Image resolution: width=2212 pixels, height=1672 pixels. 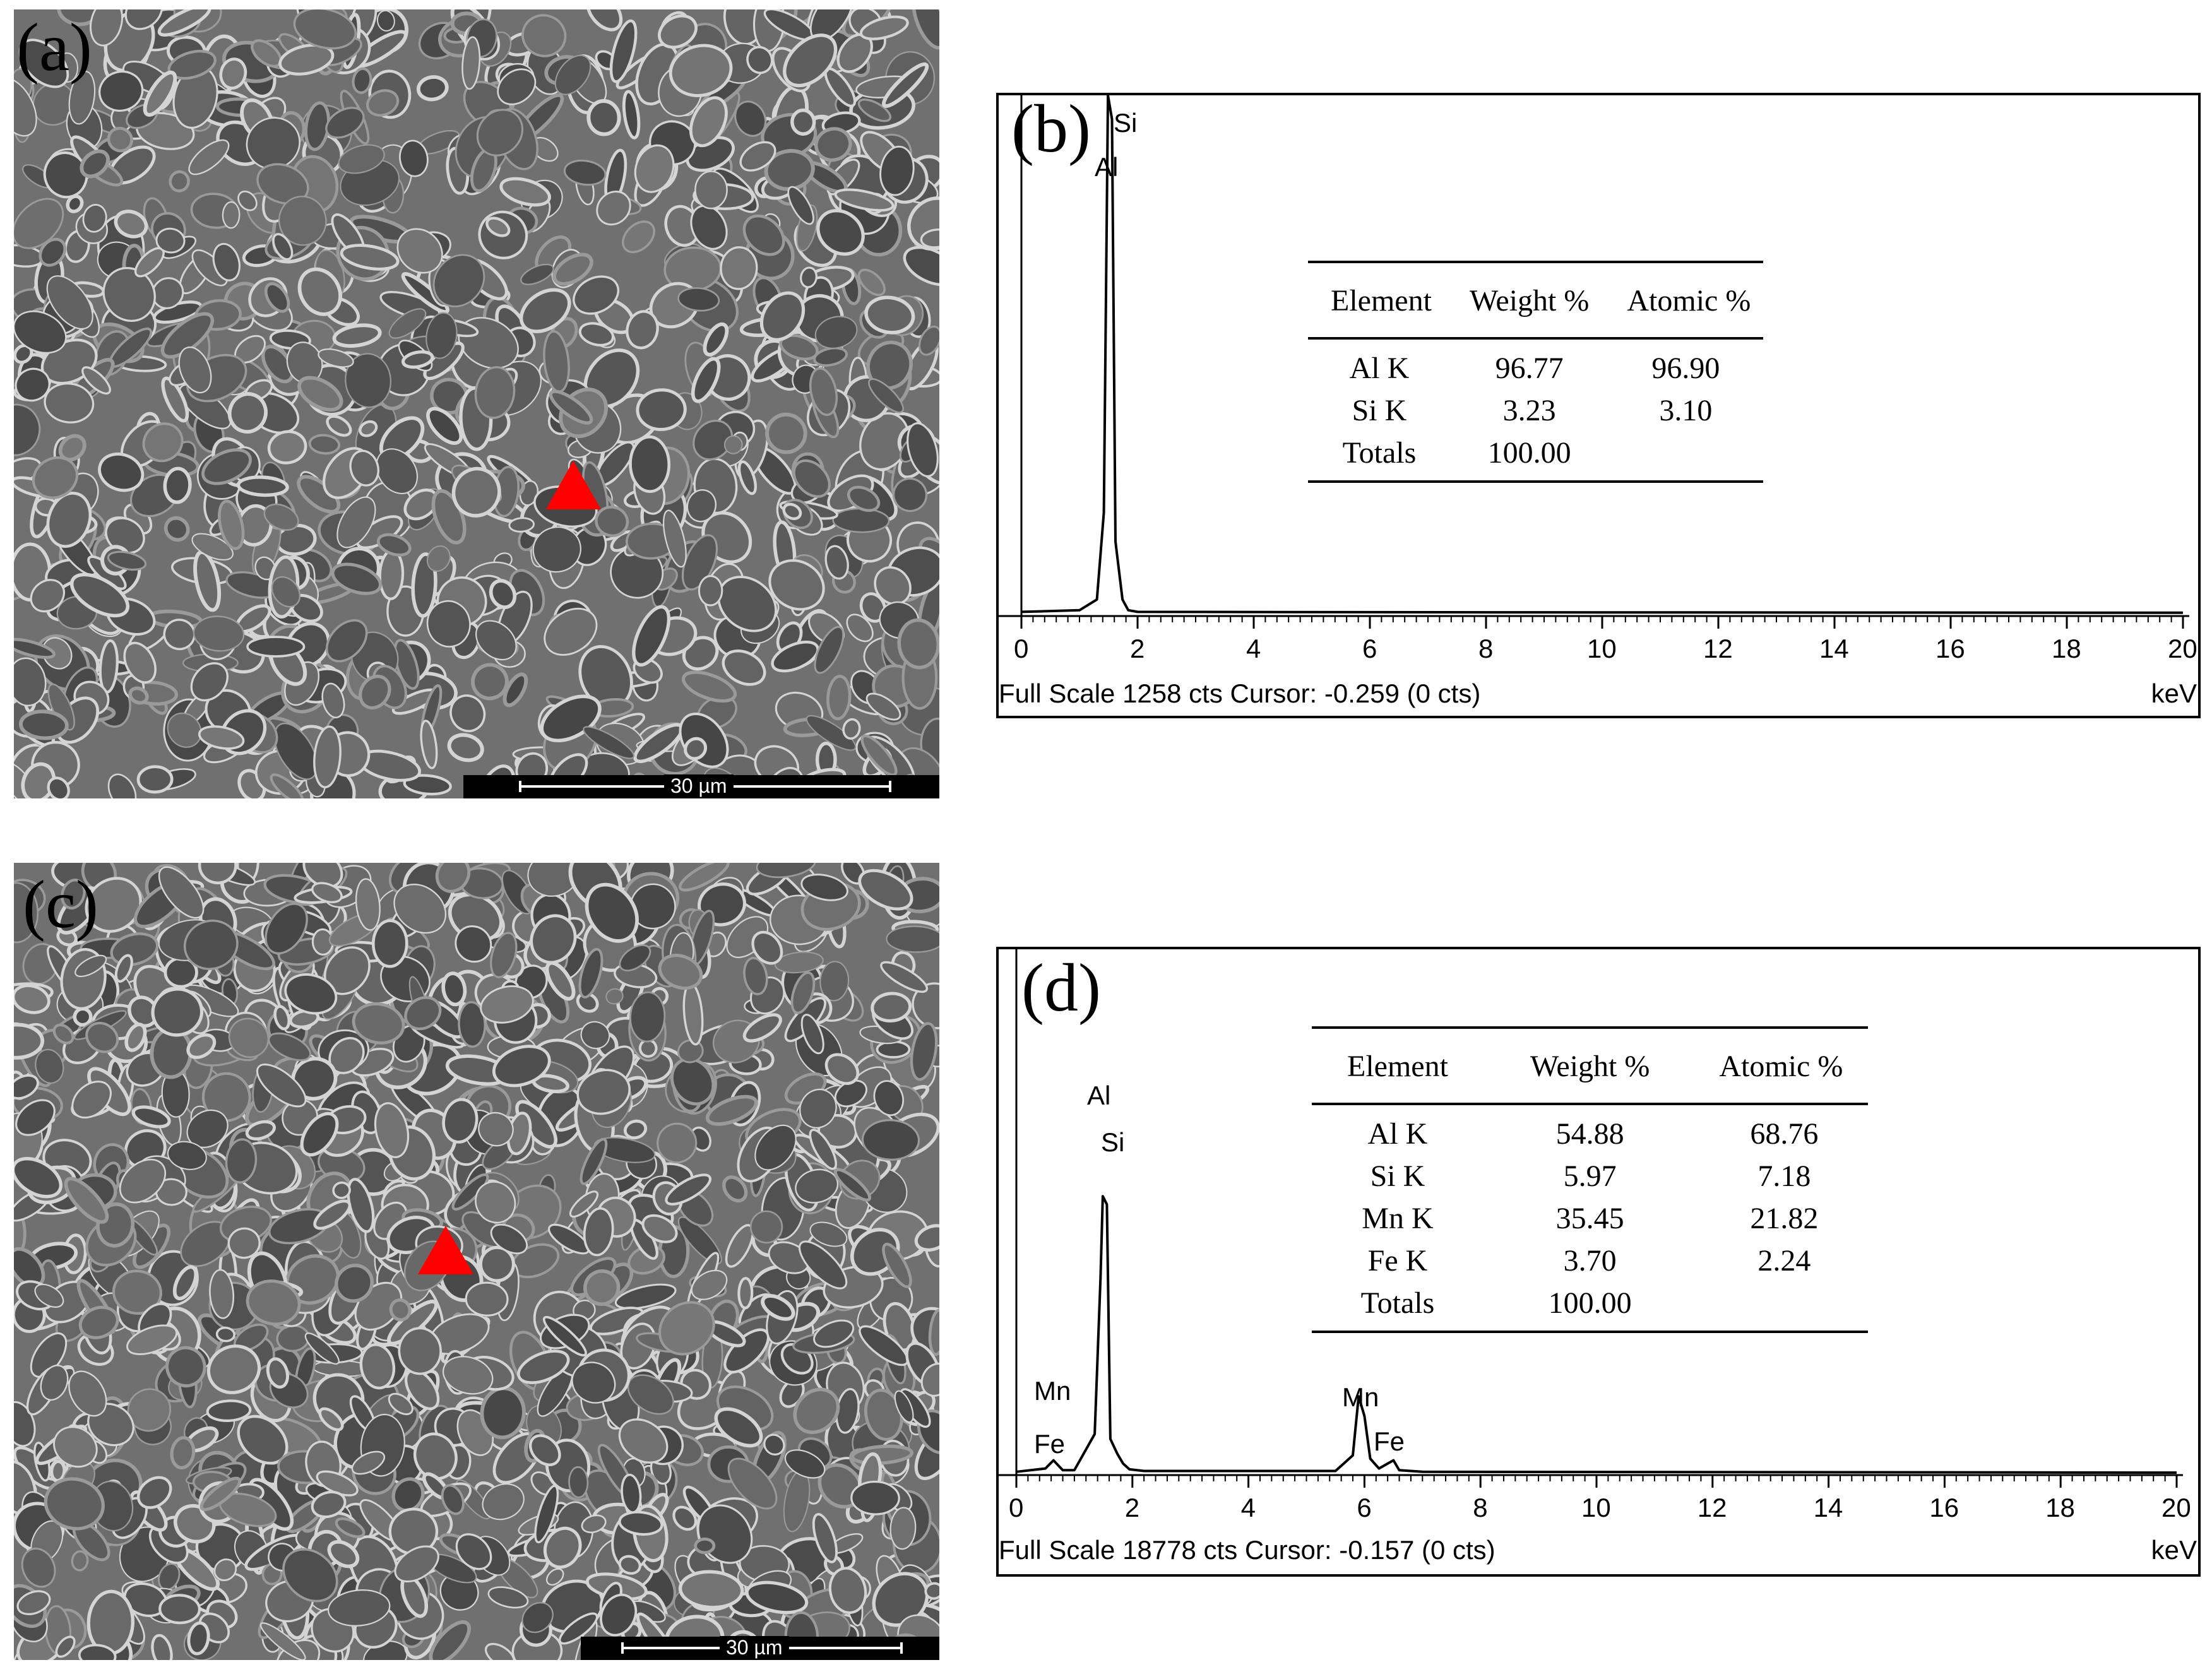 What do you see at coordinates (1050, 1444) in the screenshot?
I see `peak-label-fe-d: Fe` at bounding box center [1050, 1444].